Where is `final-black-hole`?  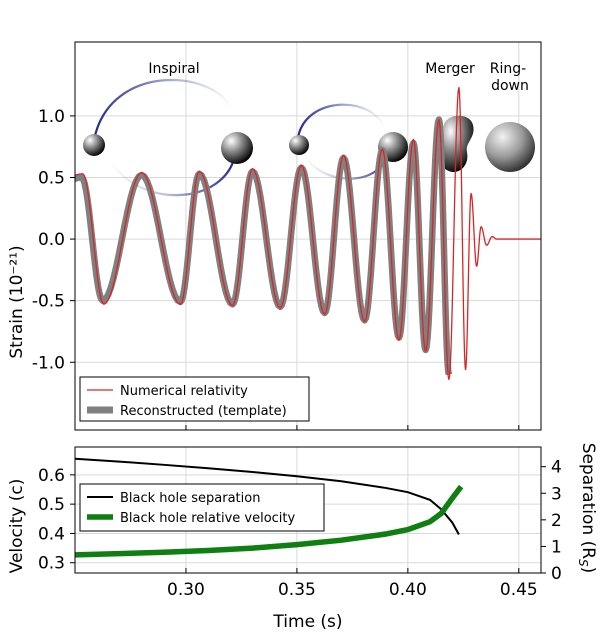
final-black-hole is located at coordinates (510, 147).